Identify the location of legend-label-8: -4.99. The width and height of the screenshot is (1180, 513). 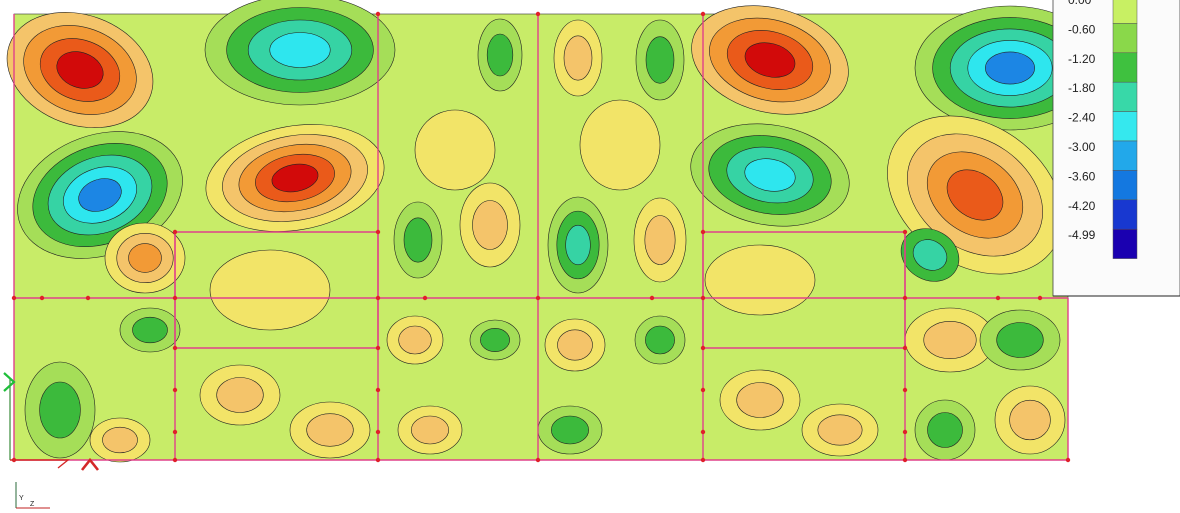
(1082, 235).